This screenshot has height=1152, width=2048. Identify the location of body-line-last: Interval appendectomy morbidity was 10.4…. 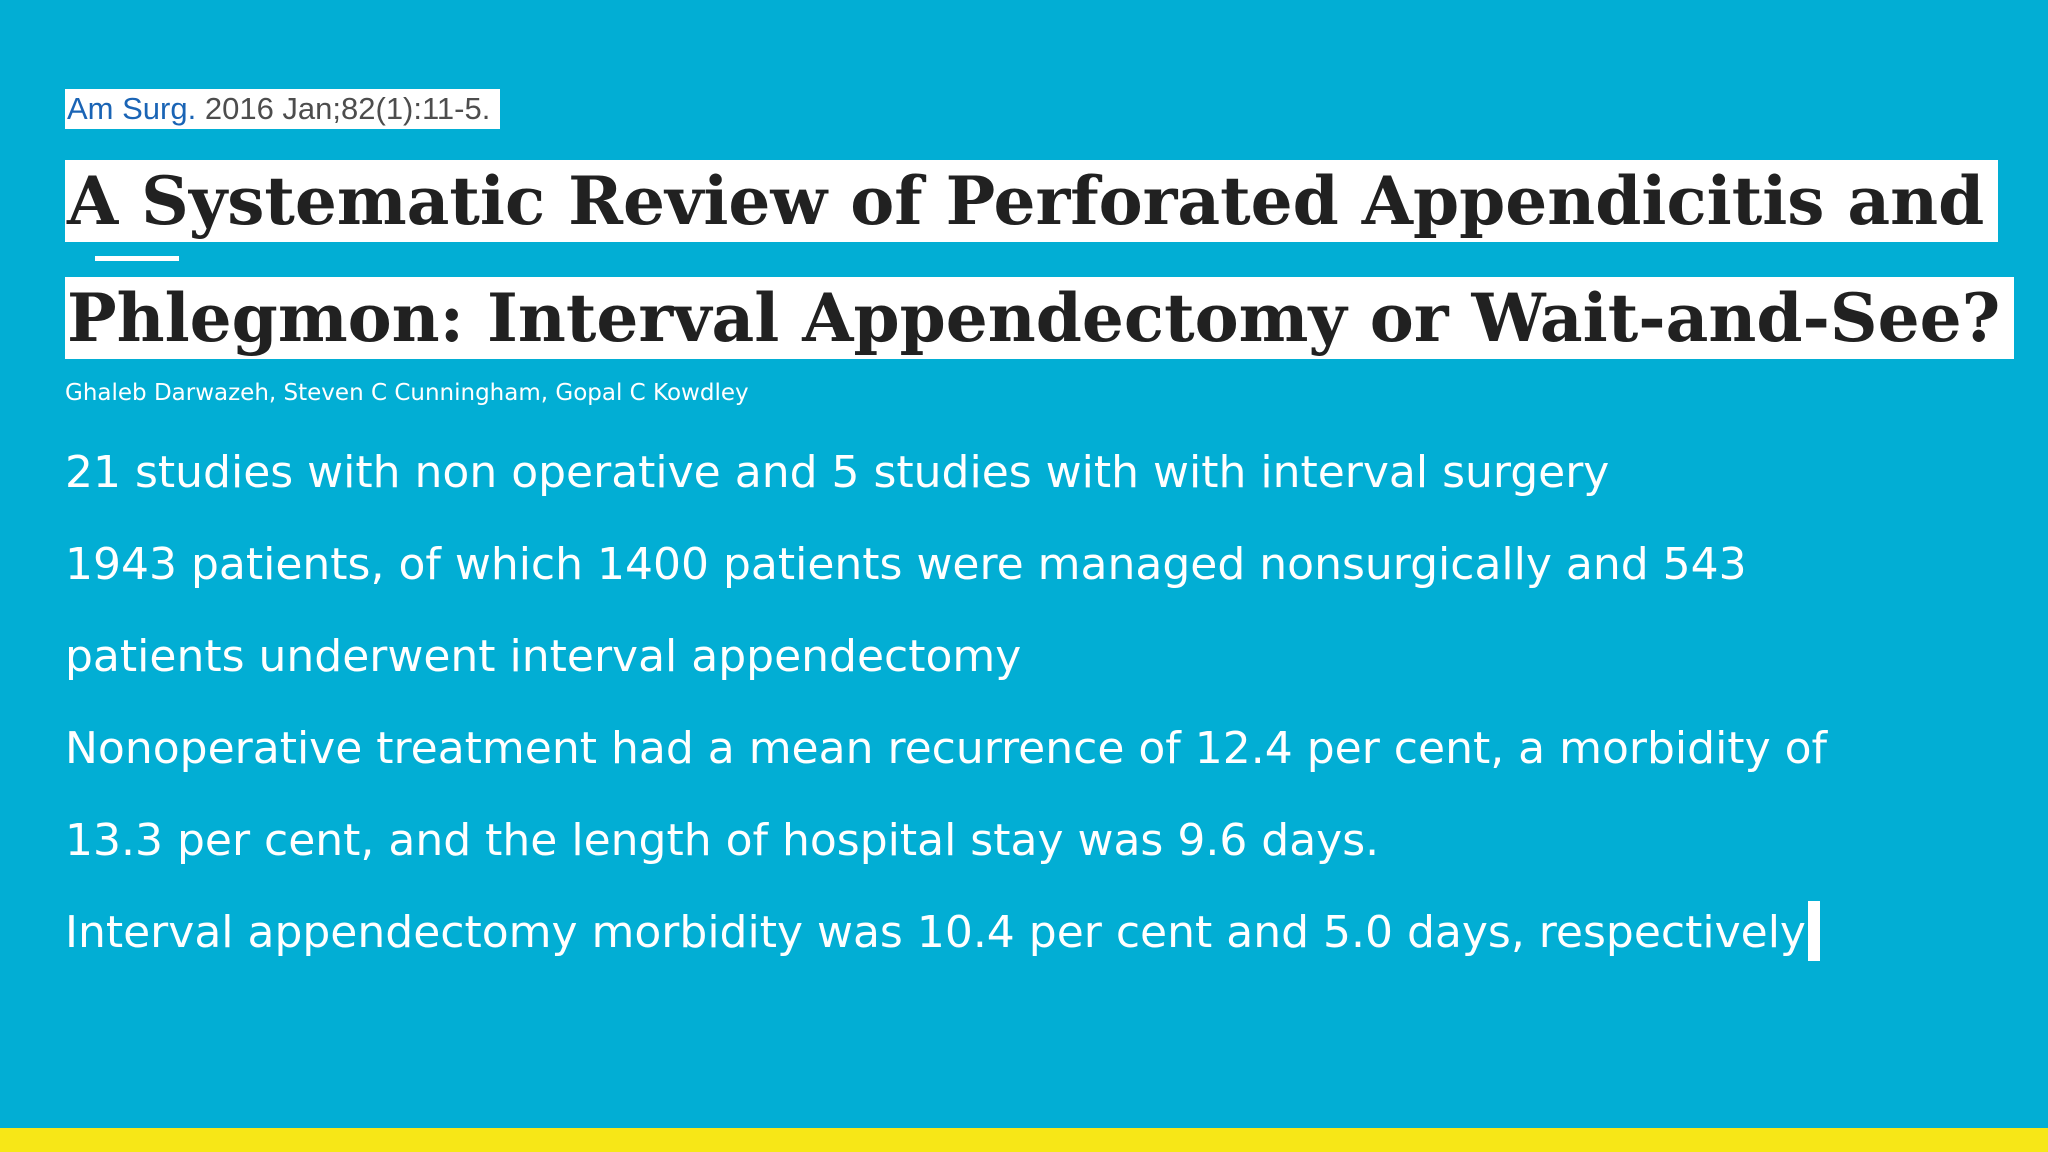
(965, 933).